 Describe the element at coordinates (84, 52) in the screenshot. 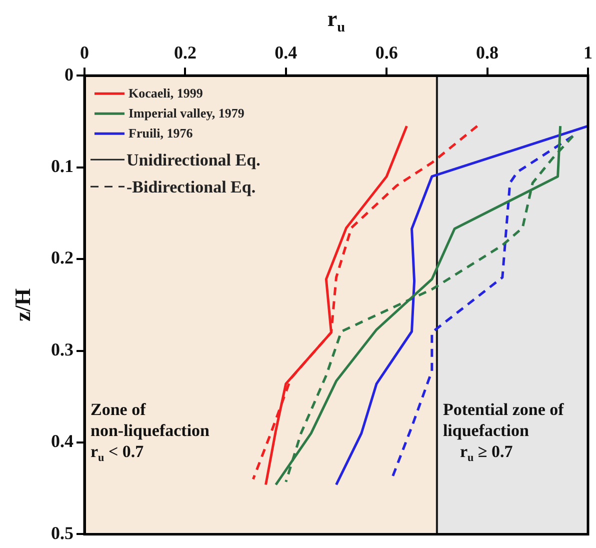

I see `x-tick-label: 0` at that location.